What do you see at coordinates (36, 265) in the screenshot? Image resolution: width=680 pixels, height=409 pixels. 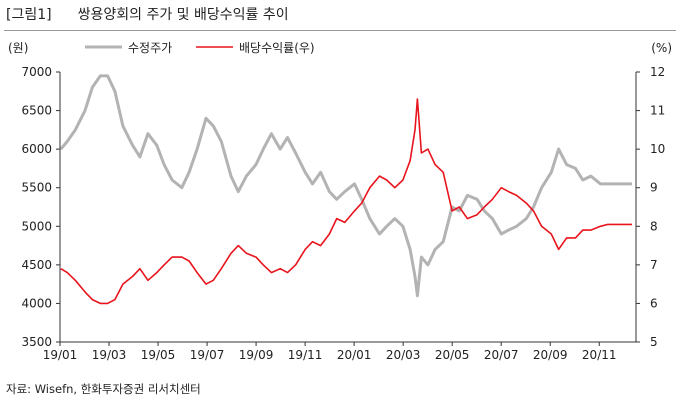 I see `left-tick-label: 4500` at bounding box center [36, 265].